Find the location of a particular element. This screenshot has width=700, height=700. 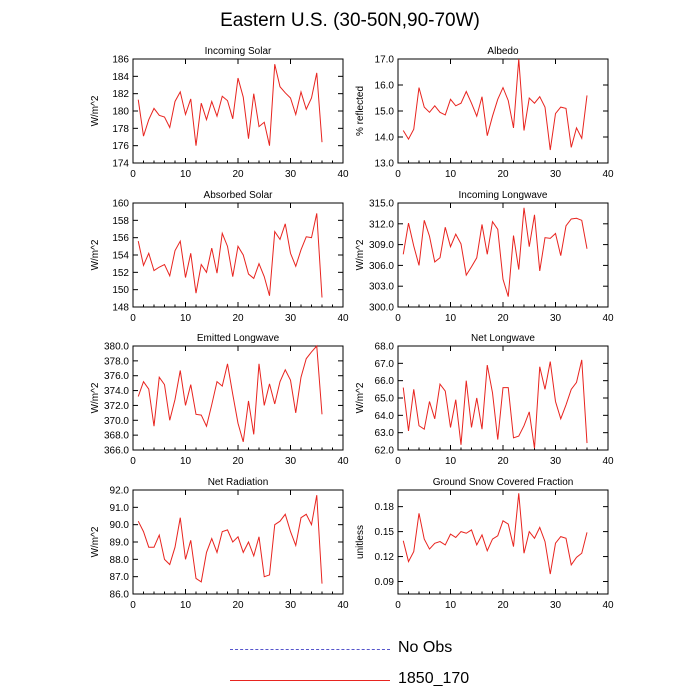

y-tick-label: 156 is located at coordinates (120, 238).